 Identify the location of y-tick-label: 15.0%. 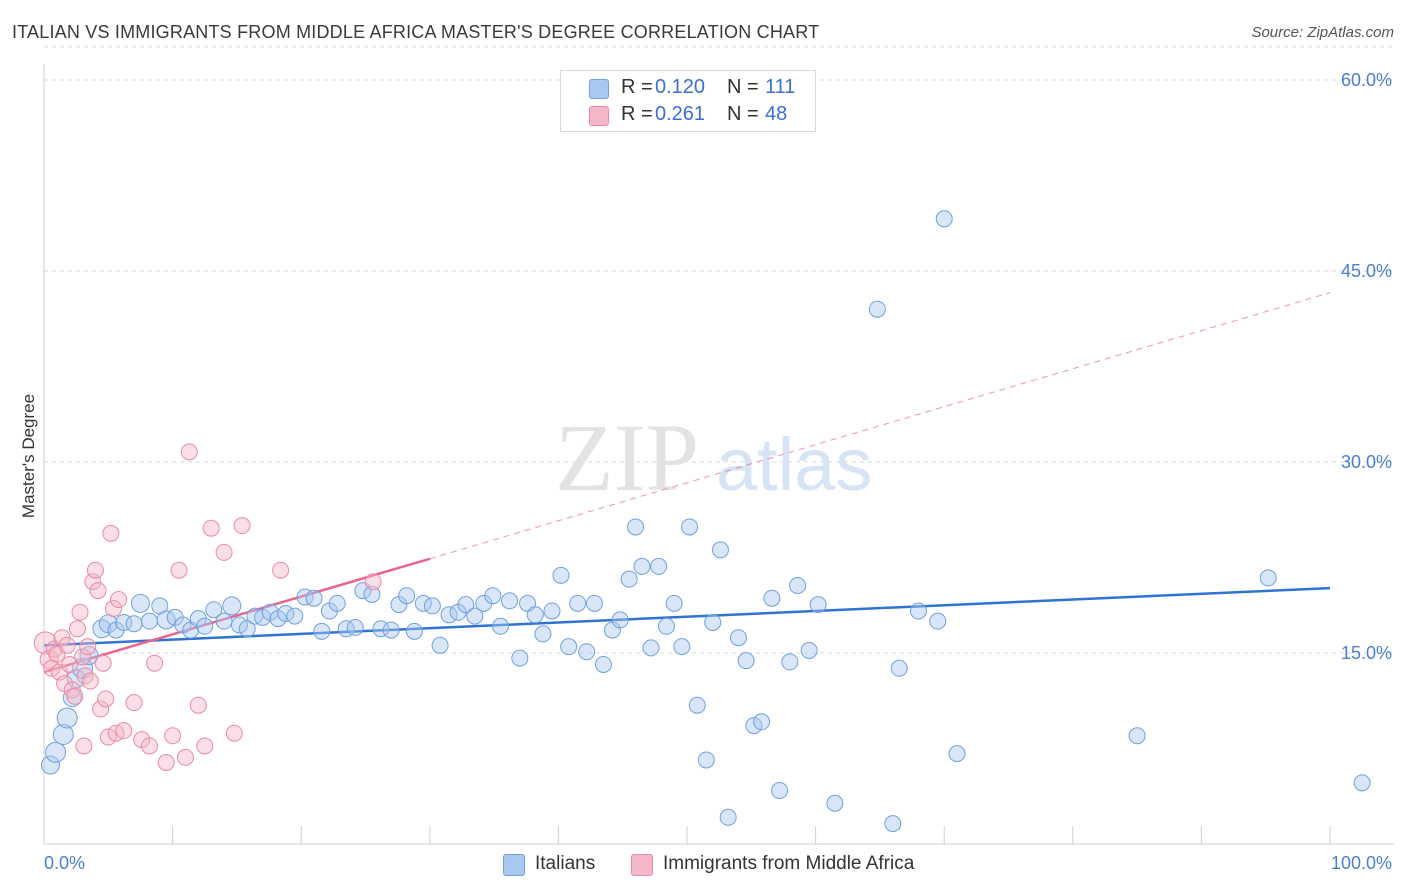
(1366, 653).